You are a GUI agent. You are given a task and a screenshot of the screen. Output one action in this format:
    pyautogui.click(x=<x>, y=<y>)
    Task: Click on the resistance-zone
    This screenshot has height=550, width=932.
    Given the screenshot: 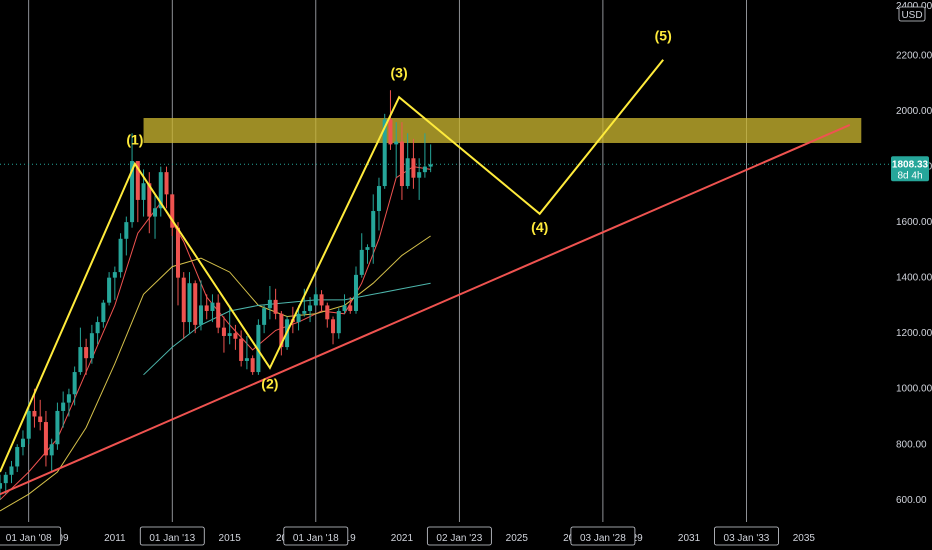 What is the action you would take?
    pyautogui.click(x=502, y=130)
    